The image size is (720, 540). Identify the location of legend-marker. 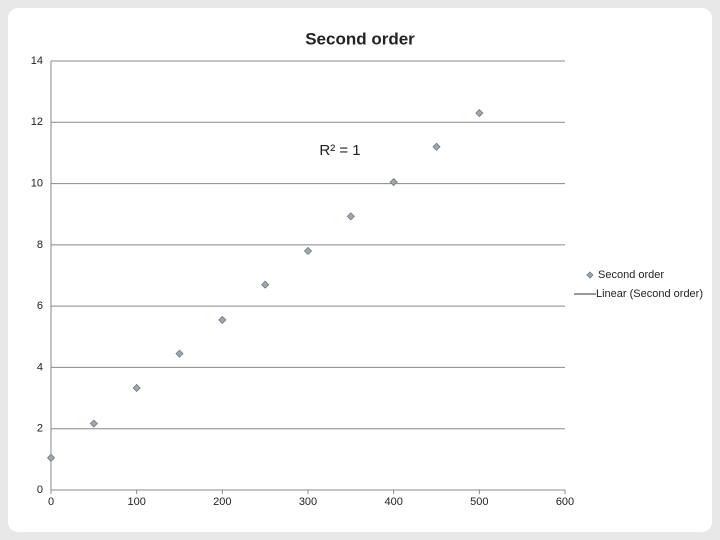
(590, 275).